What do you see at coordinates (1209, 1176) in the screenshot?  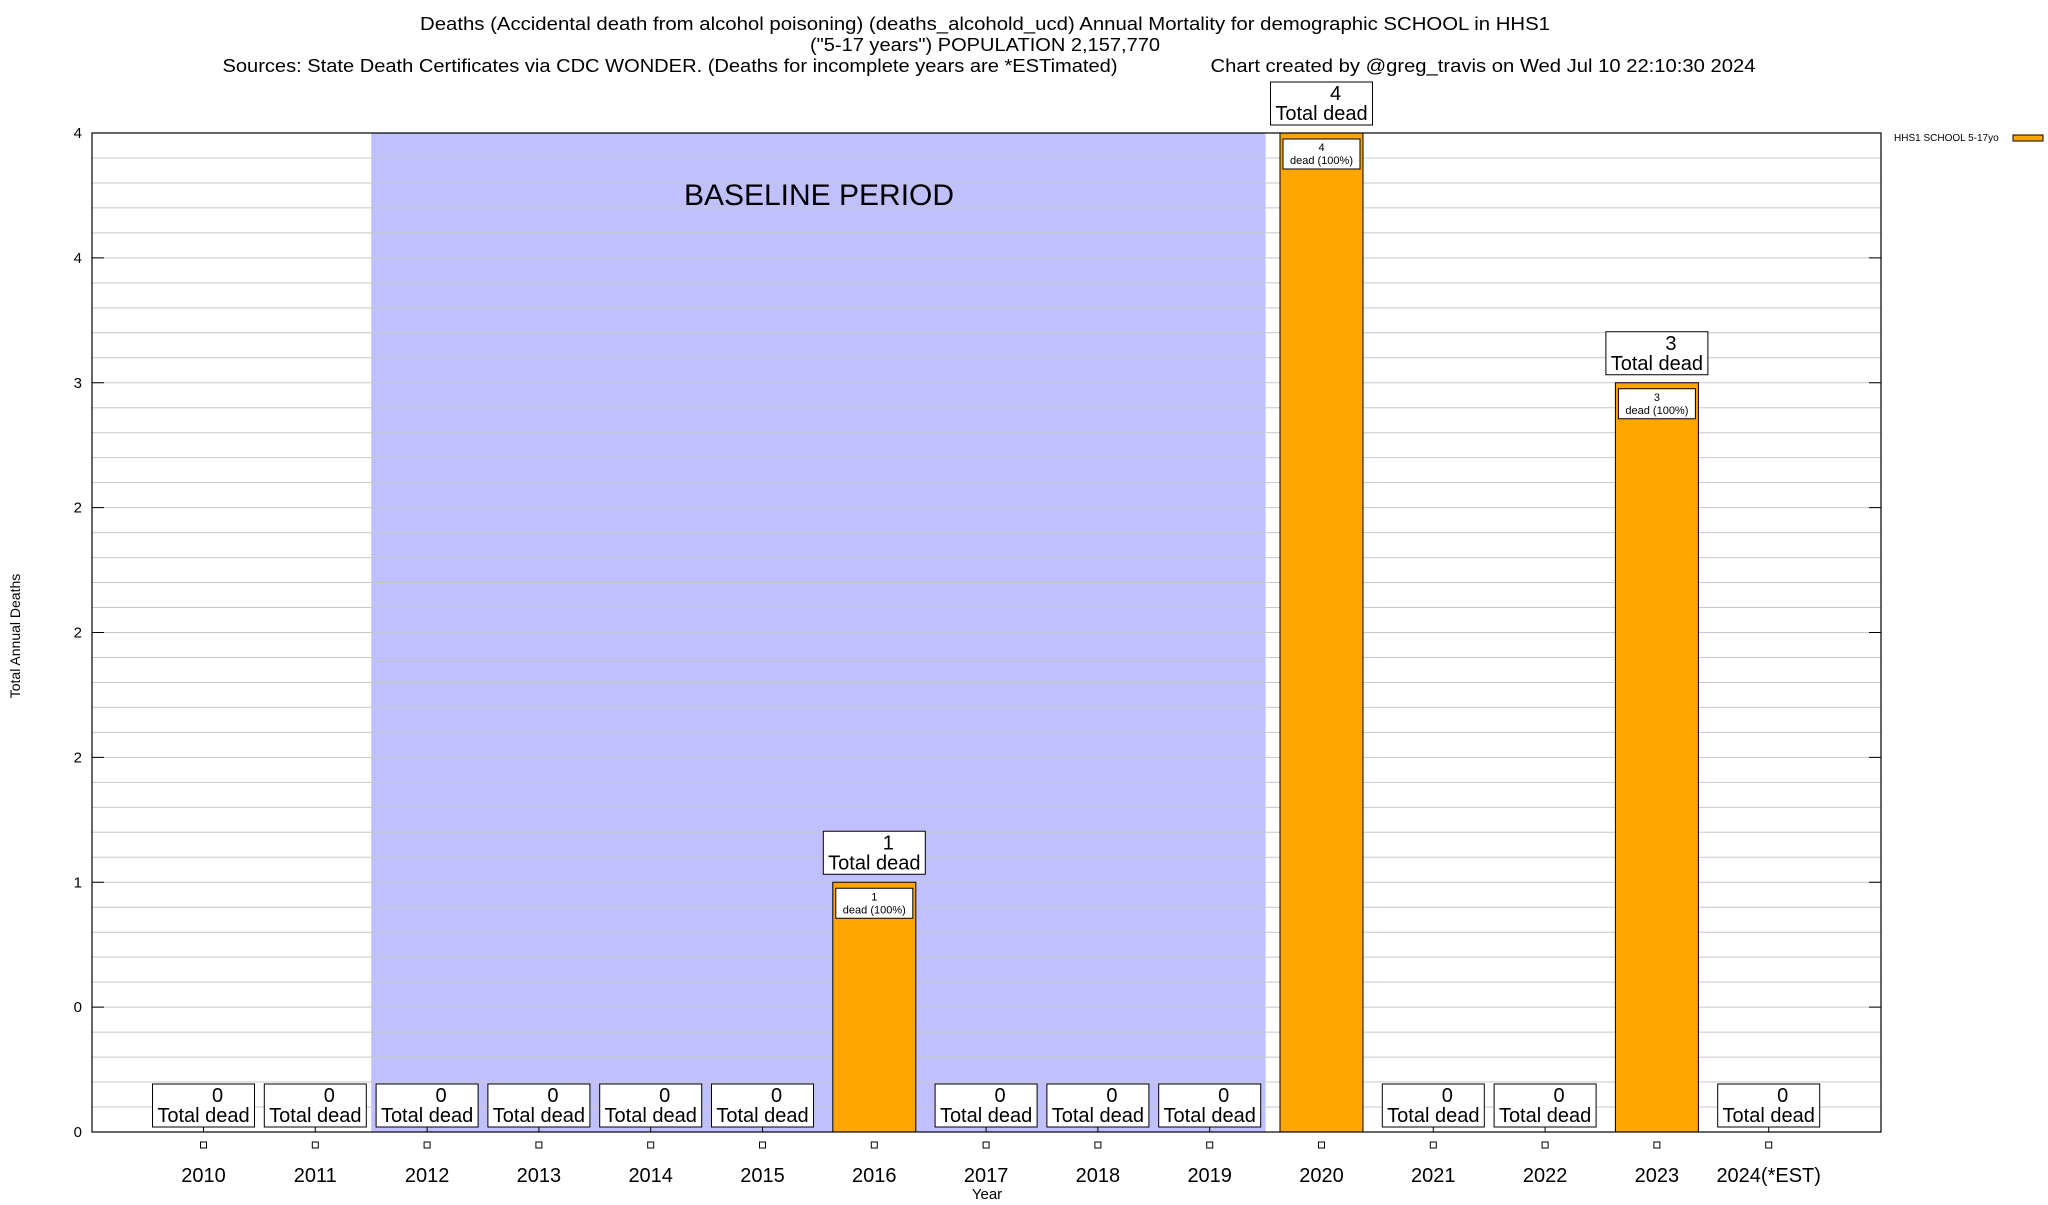 I see `x-tick-label: 2019` at bounding box center [1209, 1176].